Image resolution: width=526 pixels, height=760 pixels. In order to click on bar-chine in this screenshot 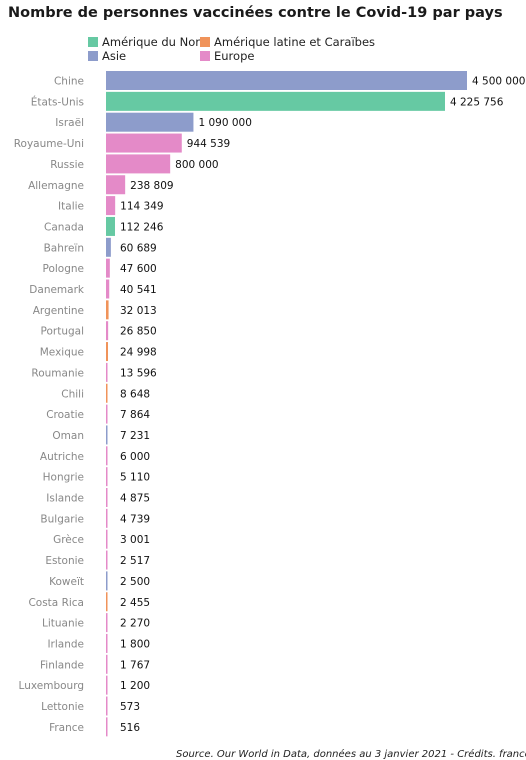, I will do `click(286, 80)`.